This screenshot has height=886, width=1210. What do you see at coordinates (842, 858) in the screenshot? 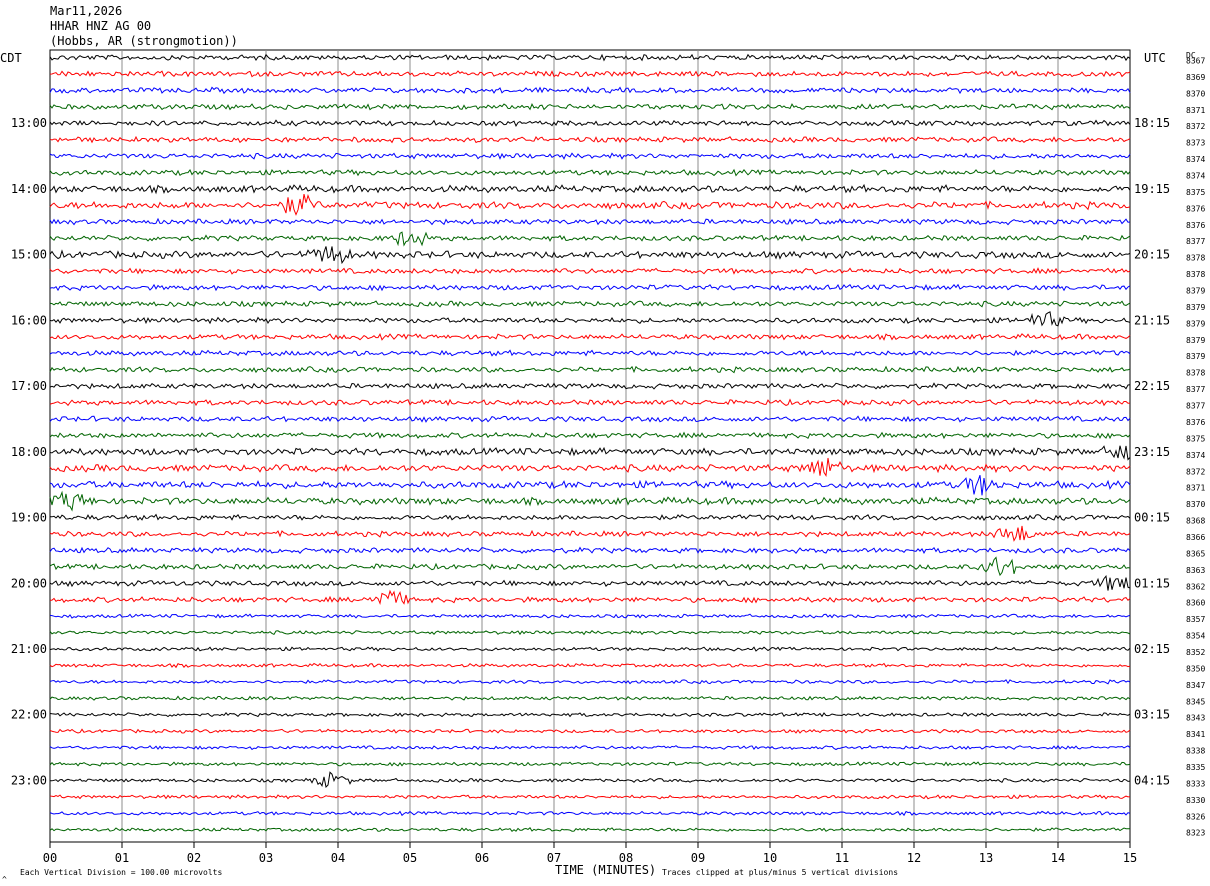
I see `x-tick-label: 11` at bounding box center [842, 858].